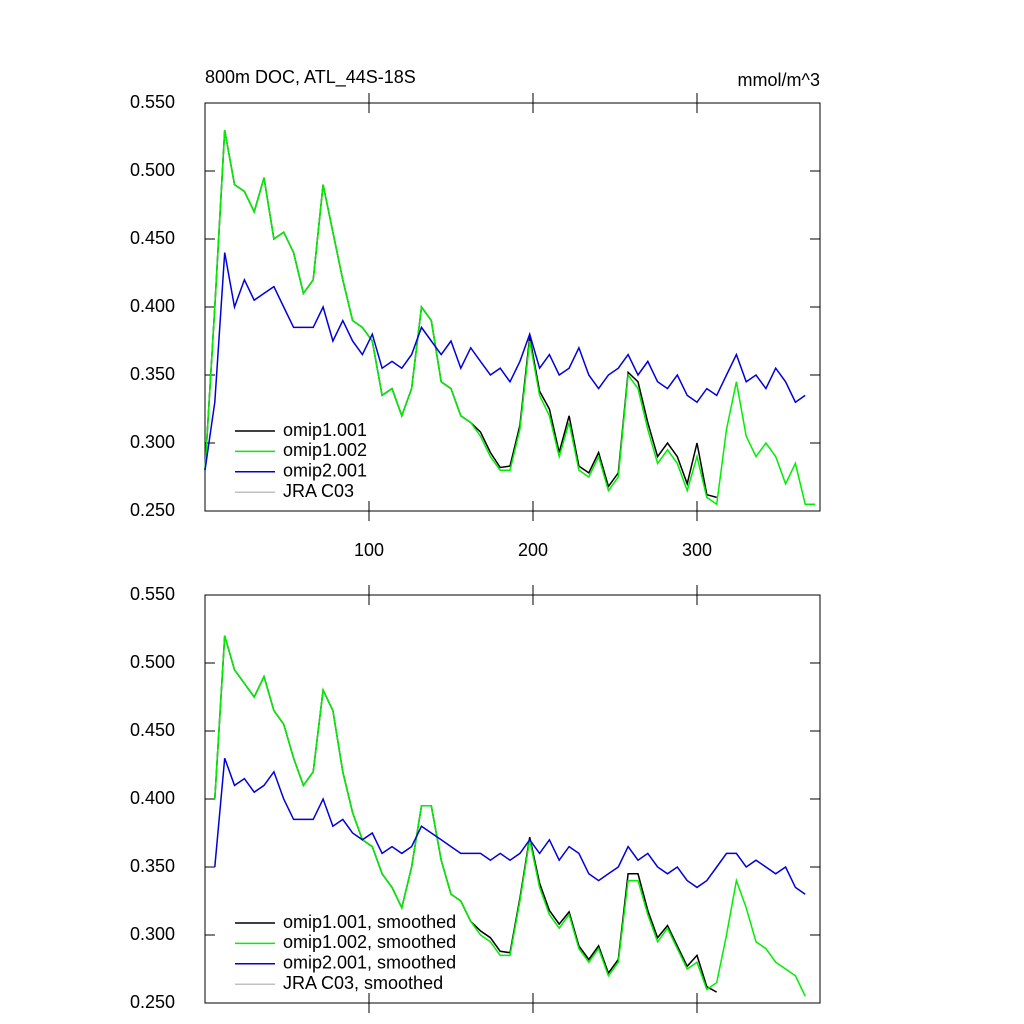  What do you see at coordinates (533, 550) in the screenshot?
I see `x-tick-label: 200` at bounding box center [533, 550].